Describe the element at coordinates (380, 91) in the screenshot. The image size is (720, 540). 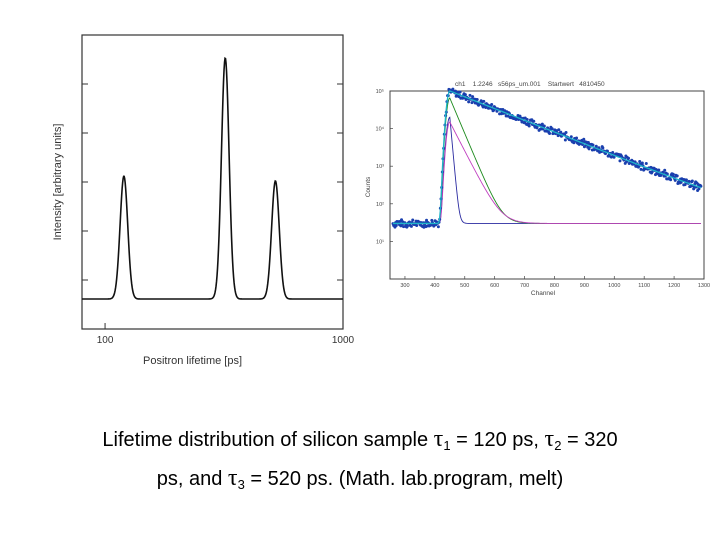
I see `right-y-tick-label: 10⁵` at that location.